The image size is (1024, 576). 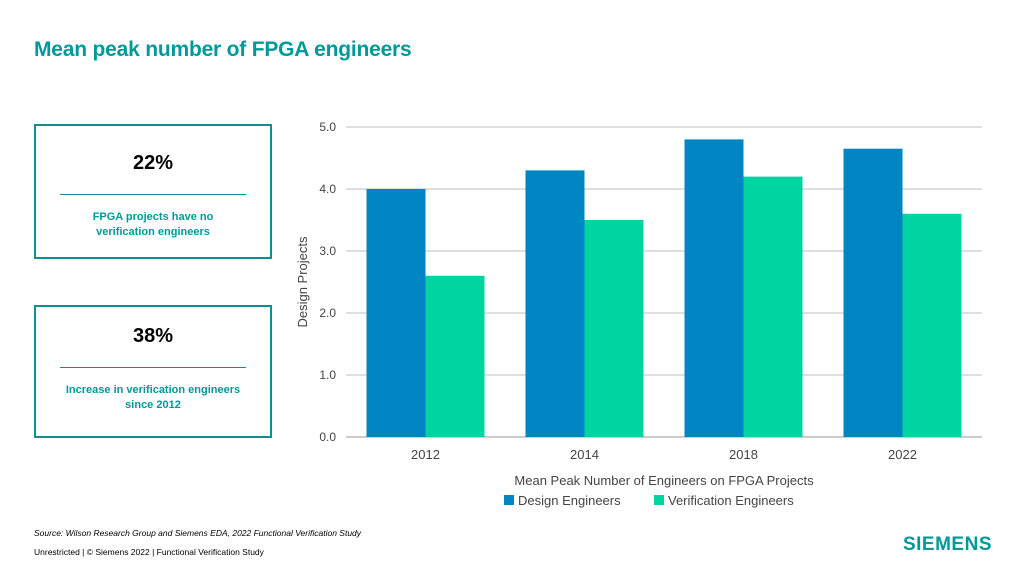 What do you see at coordinates (327, 437) in the screenshot?
I see `y-tick-label: 0.0` at bounding box center [327, 437].